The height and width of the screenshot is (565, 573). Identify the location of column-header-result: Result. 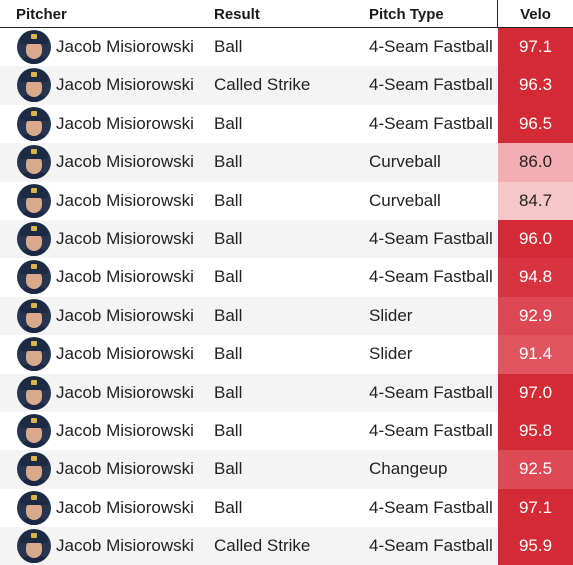
(237, 14).